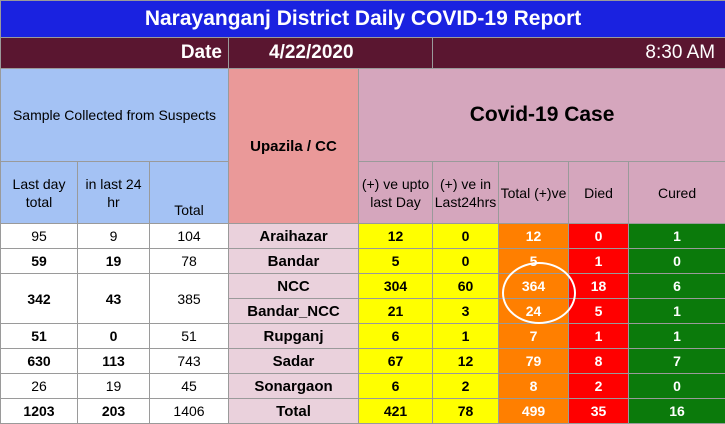 This screenshot has width=725, height=424. Describe the element at coordinates (189, 411) in the screenshot. I see `sample-total-cell: 1406` at that location.